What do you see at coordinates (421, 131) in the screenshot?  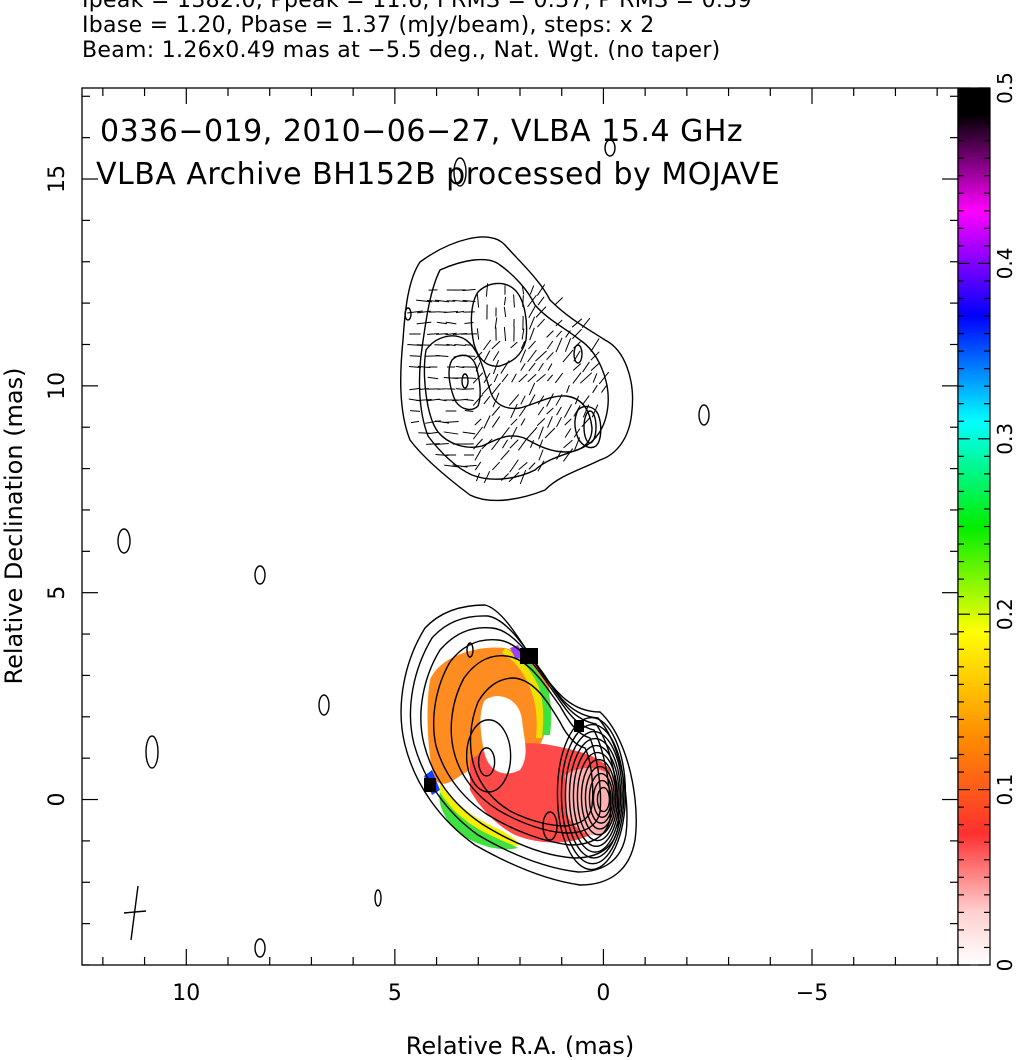 I see `plot-title-line-1: 0336−019, 2010−06−27, VLBA 15.4 GHz` at bounding box center [421, 131].